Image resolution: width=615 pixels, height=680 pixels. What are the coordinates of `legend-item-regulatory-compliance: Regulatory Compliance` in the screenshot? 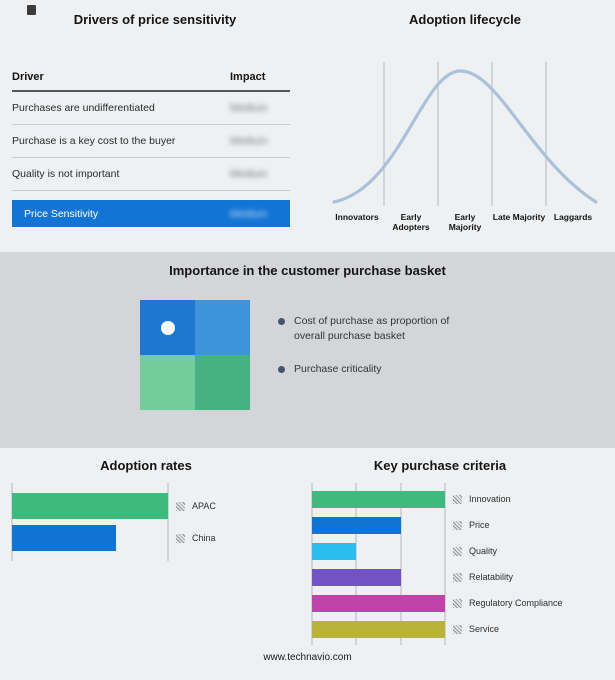 It's located at (508, 603).